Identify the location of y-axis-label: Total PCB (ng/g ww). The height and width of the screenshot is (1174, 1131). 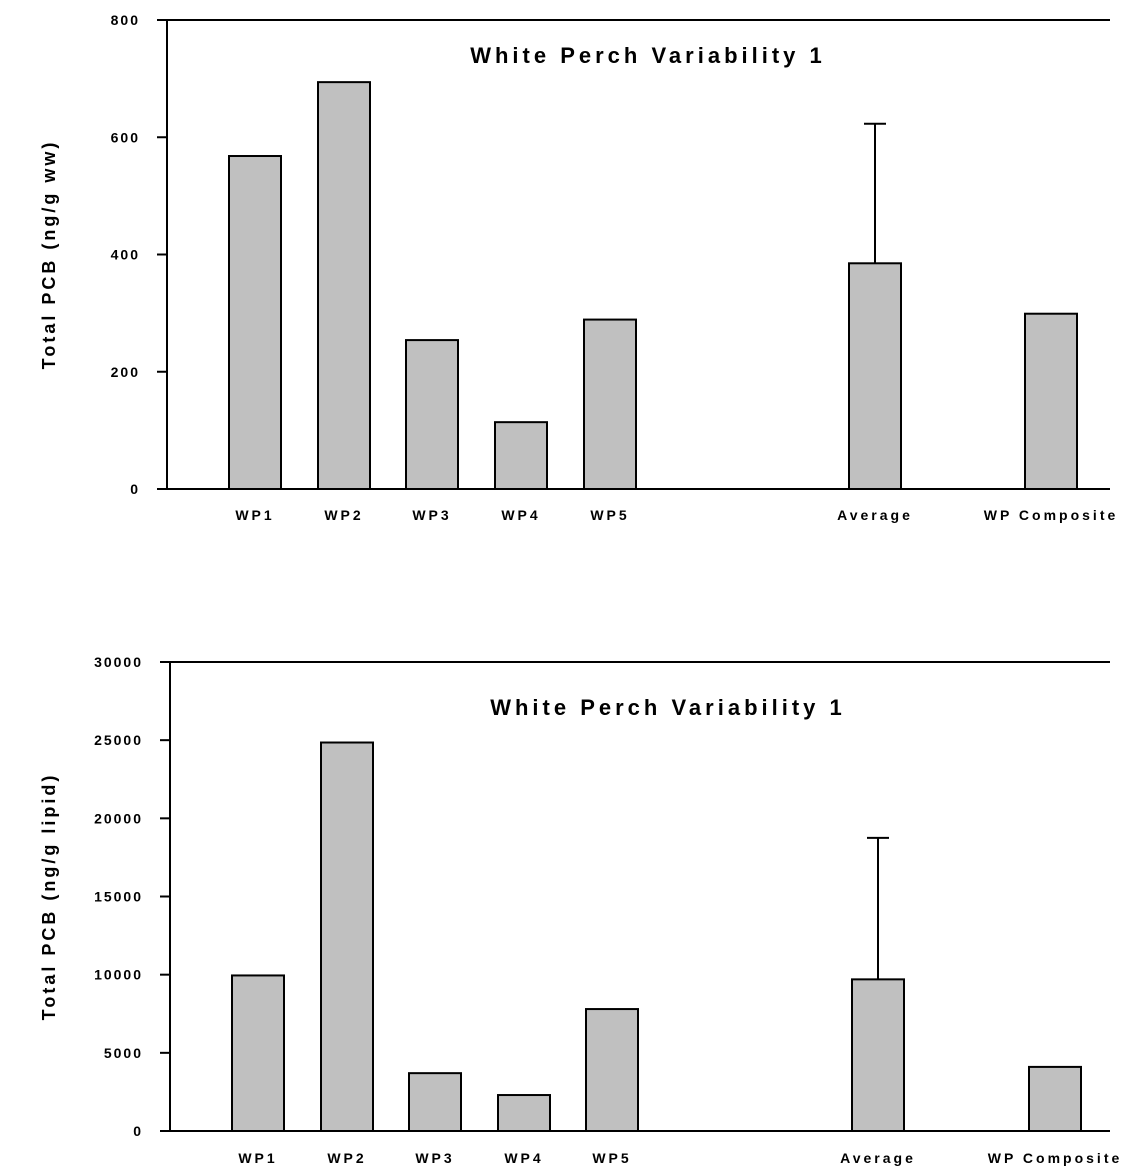
(49, 255).